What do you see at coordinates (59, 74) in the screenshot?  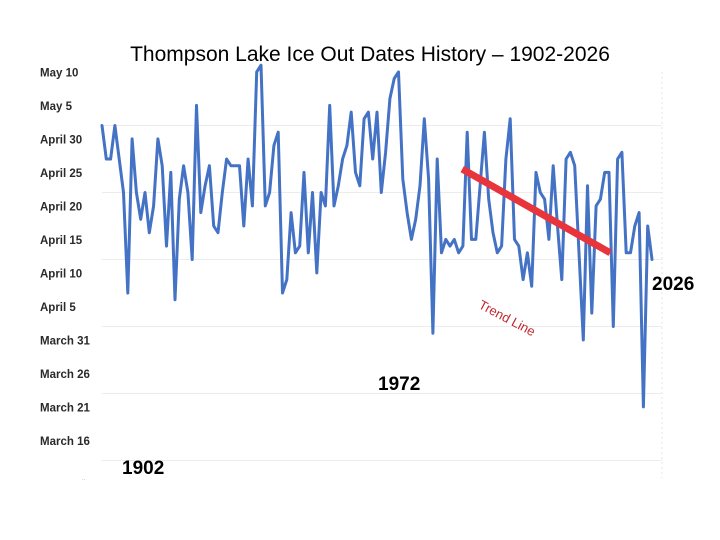 I see `y-tick-label: May 10` at bounding box center [59, 74].